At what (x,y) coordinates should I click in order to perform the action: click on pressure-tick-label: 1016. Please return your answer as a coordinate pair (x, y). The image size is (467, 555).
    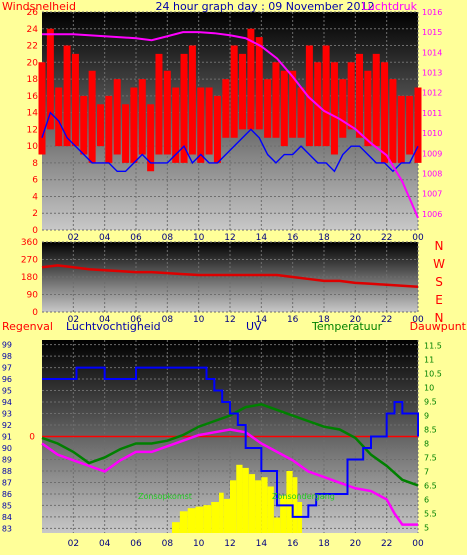
    Looking at the image, I should click on (432, 12).